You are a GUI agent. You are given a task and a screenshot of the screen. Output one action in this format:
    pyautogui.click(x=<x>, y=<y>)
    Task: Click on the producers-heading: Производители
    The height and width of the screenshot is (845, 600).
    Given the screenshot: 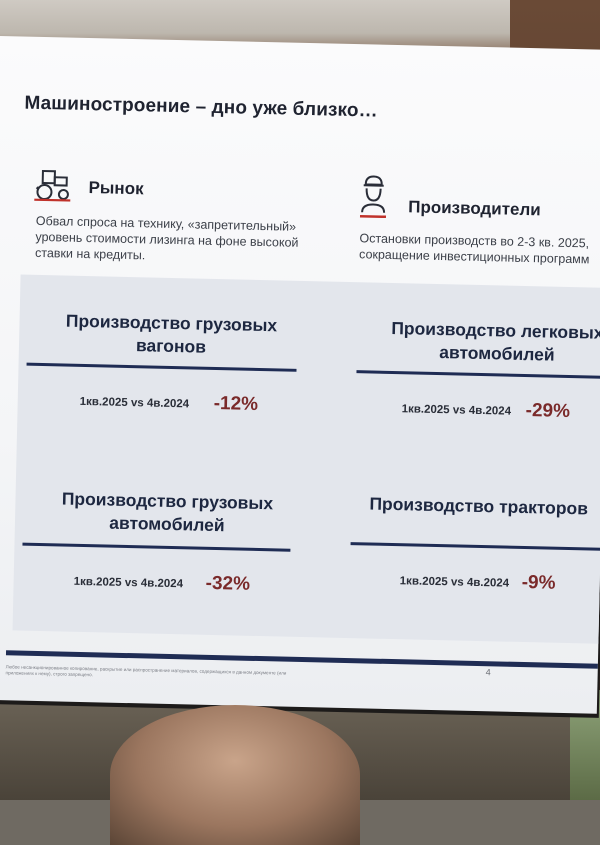 What is the action you would take?
    pyautogui.click(x=474, y=208)
    